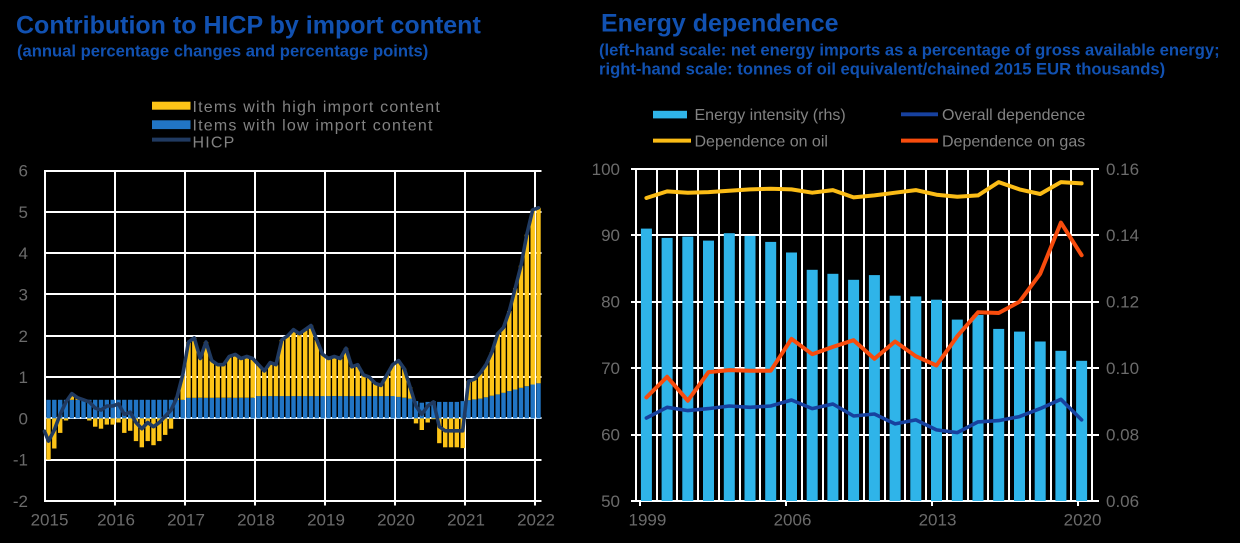  I want to click on svg-text: 50, so click(610, 501).